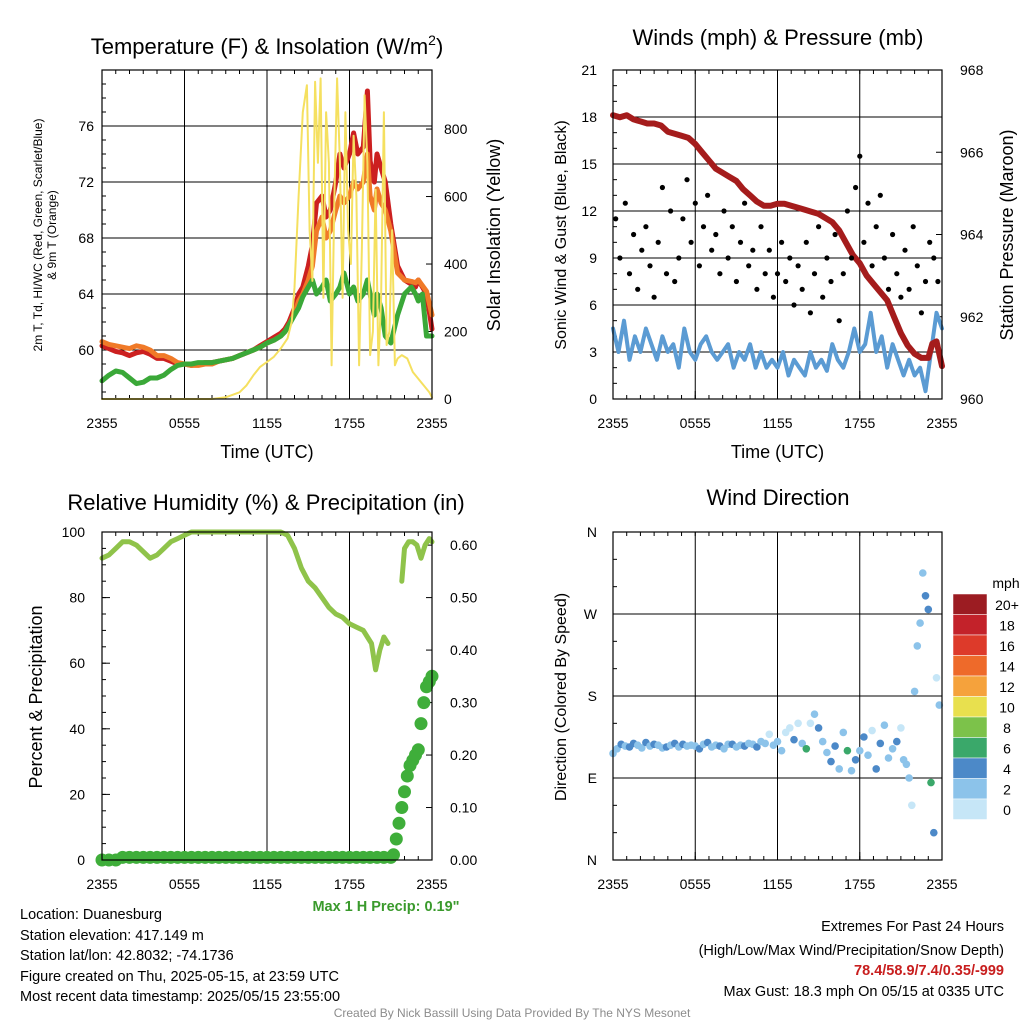 This screenshot has width=1024, height=1024. What do you see at coordinates (52, 235) in the screenshot?
I see `y-axis-label-line2: & 9m T (Orange)` at bounding box center [52, 235].